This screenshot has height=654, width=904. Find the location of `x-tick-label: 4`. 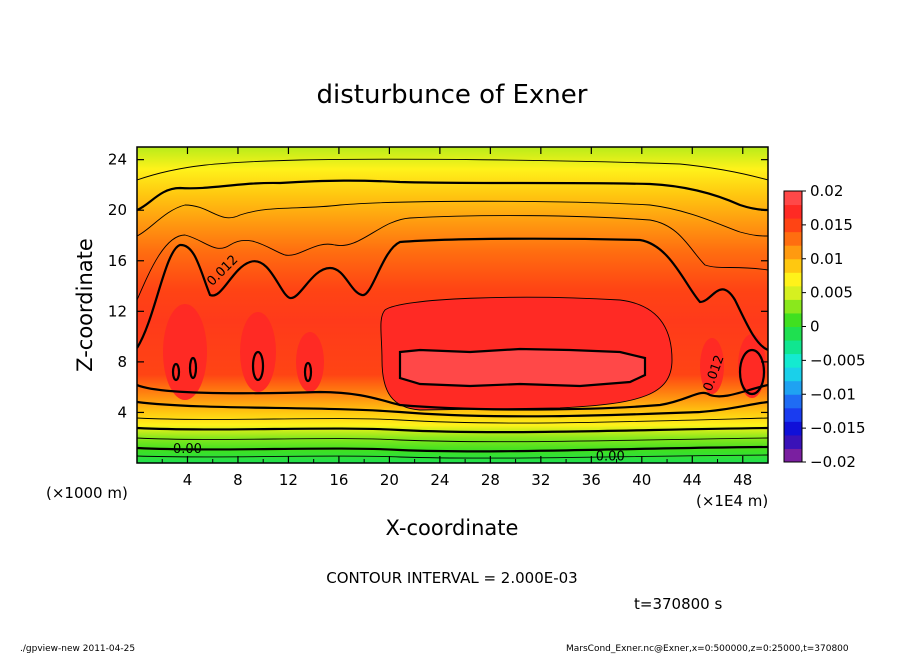

x-tick-label: 4 is located at coordinates (188, 480).